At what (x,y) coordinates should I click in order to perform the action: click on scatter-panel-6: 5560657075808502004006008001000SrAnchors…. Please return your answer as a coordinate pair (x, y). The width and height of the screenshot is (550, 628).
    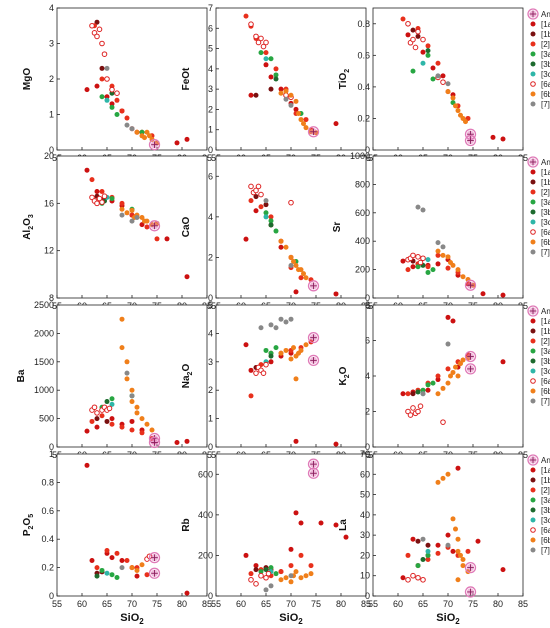
    Looking at the image, I should click on (441, 231).